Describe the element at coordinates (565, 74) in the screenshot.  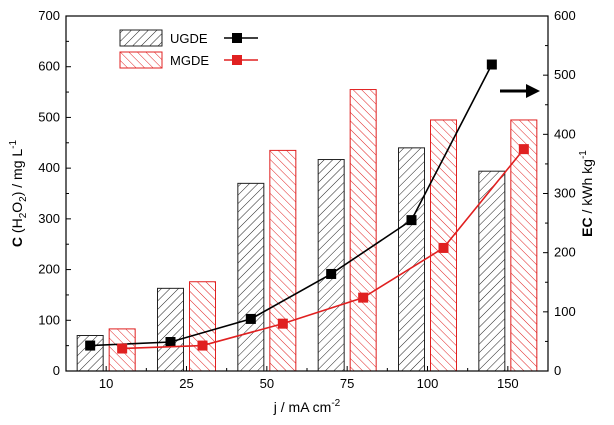
I see `right-tick-label-500: 500` at that location.